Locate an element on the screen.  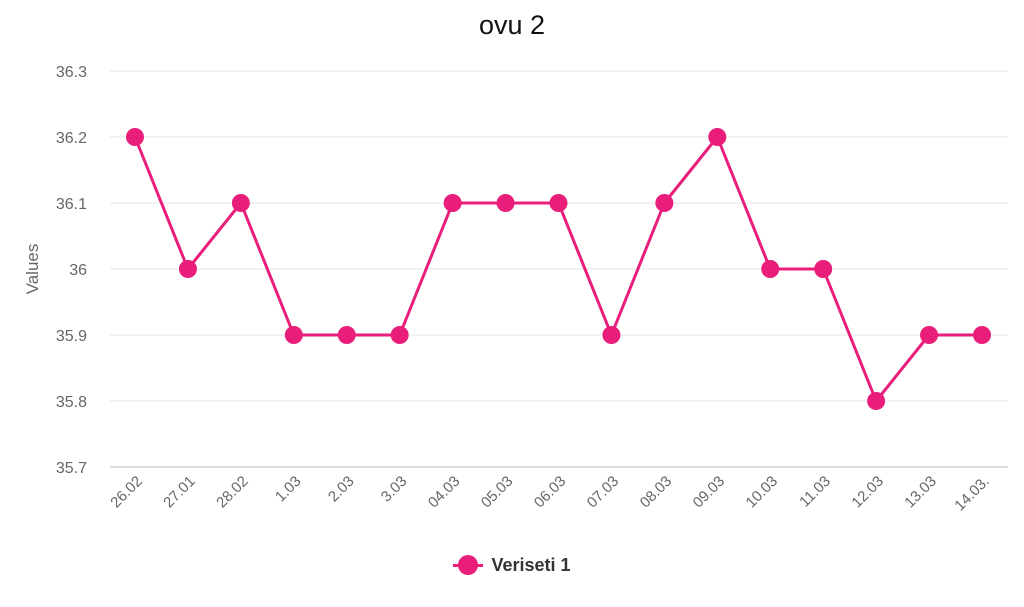
legend: Veriseti 1 is located at coordinates (512, 565).